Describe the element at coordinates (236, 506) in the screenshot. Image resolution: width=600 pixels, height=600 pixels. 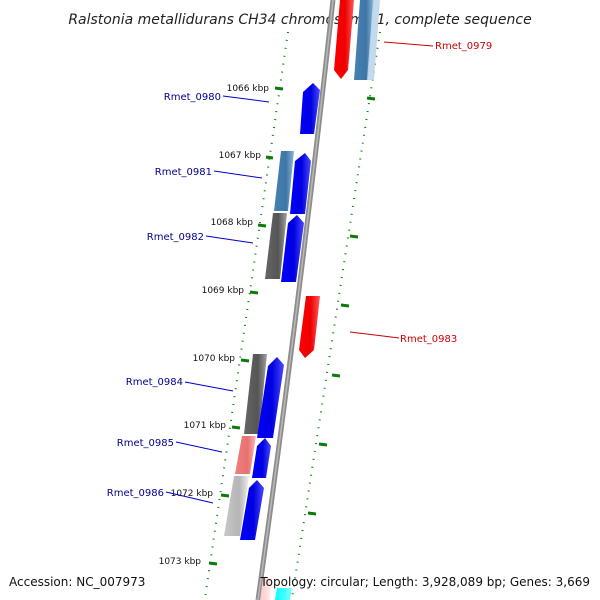
I see `cog-block-silver` at that location.